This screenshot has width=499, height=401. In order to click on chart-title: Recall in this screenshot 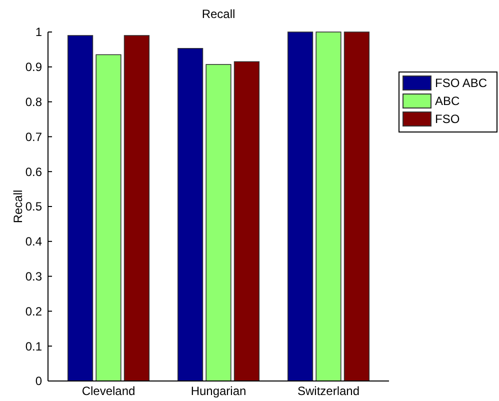, I will do `click(219, 14)`.